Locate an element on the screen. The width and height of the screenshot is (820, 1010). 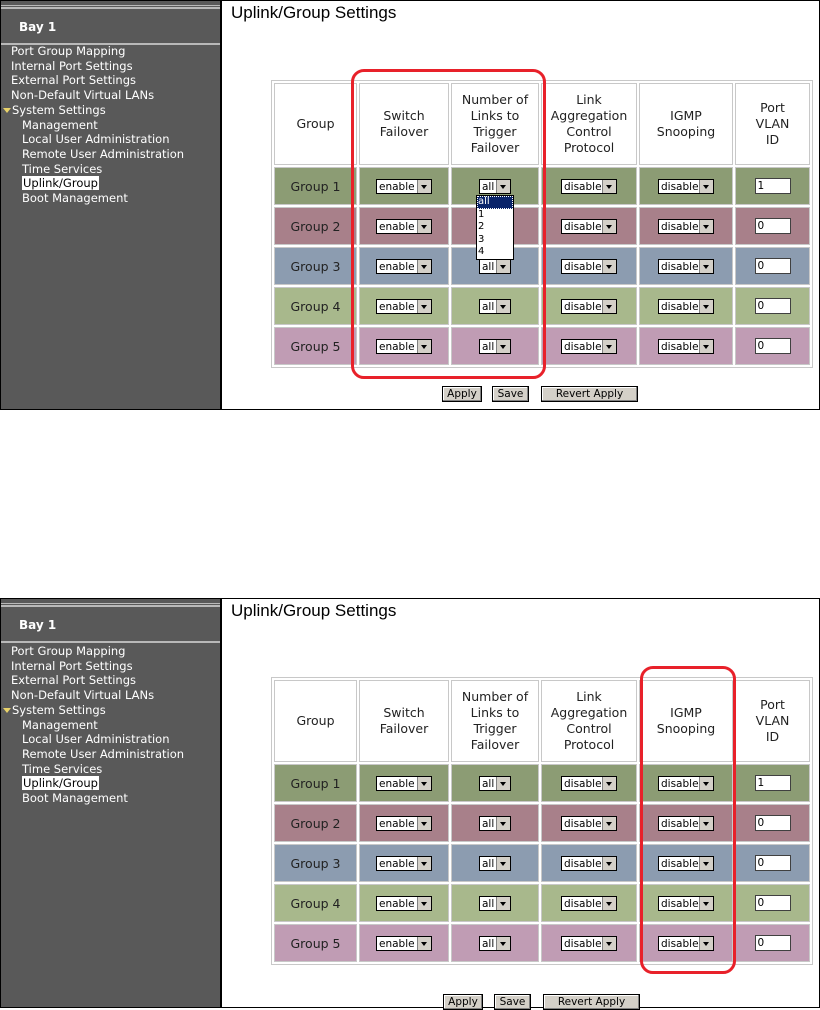
dropdown-option: 1 is located at coordinates (481, 214).